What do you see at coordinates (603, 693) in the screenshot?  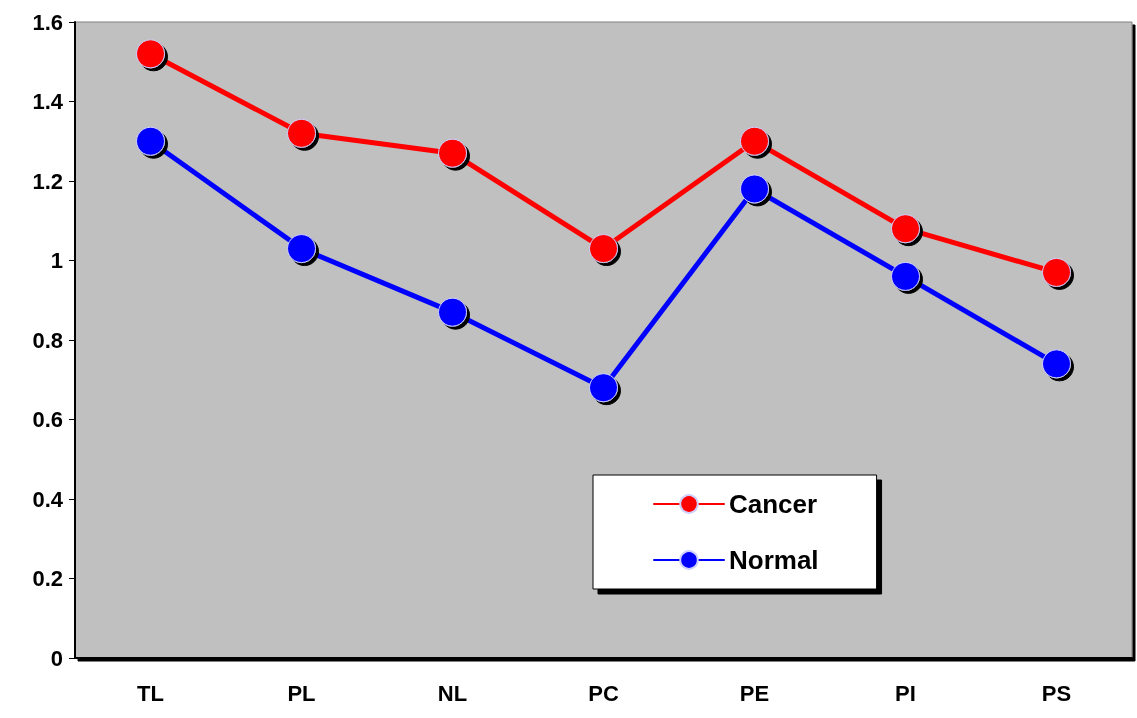 I see `x-tick-label: PC` at bounding box center [603, 693].